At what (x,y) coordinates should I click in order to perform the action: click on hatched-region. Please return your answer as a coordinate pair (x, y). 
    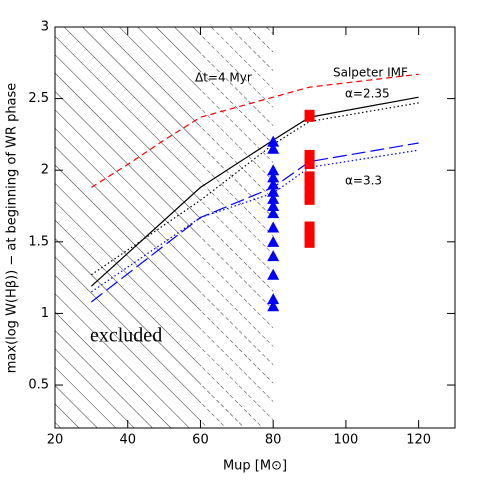
    Looking at the image, I should click on (237, 227).